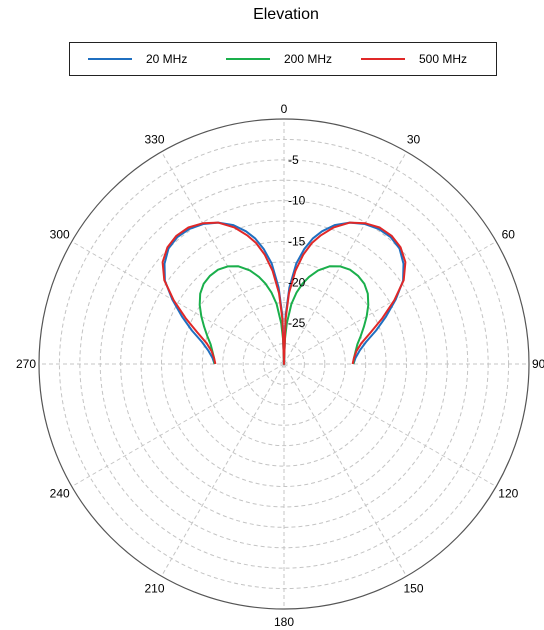 The height and width of the screenshot is (630, 544). I want to click on legend-swatch-20mhz, so click(110, 59).